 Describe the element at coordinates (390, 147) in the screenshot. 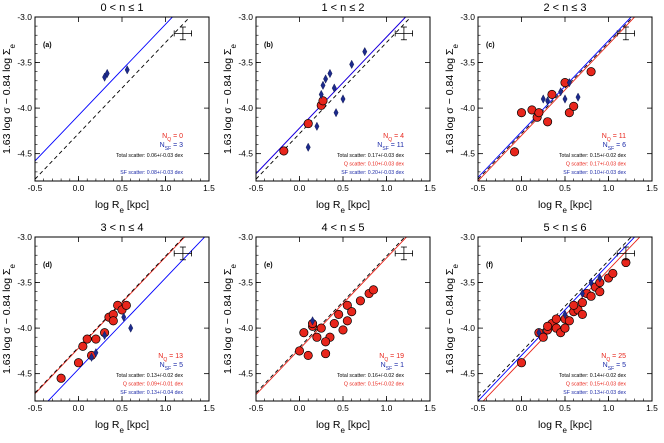

I see `count-star-forming: NSF = 11` at that location.